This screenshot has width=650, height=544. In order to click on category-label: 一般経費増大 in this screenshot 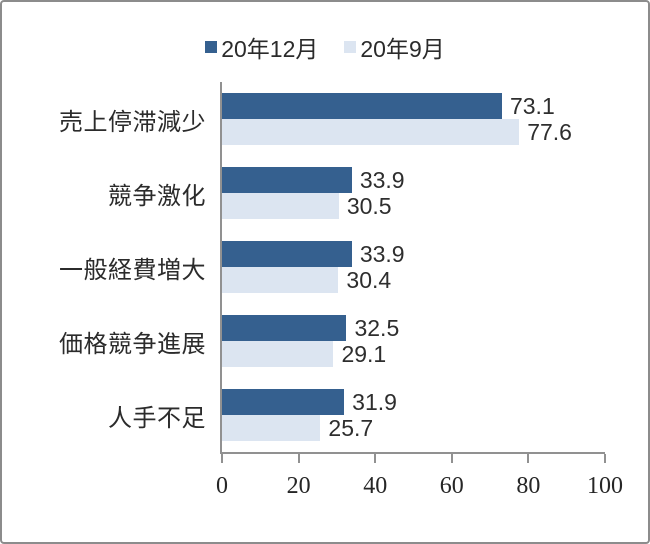, I will do `click(132, 270)`.